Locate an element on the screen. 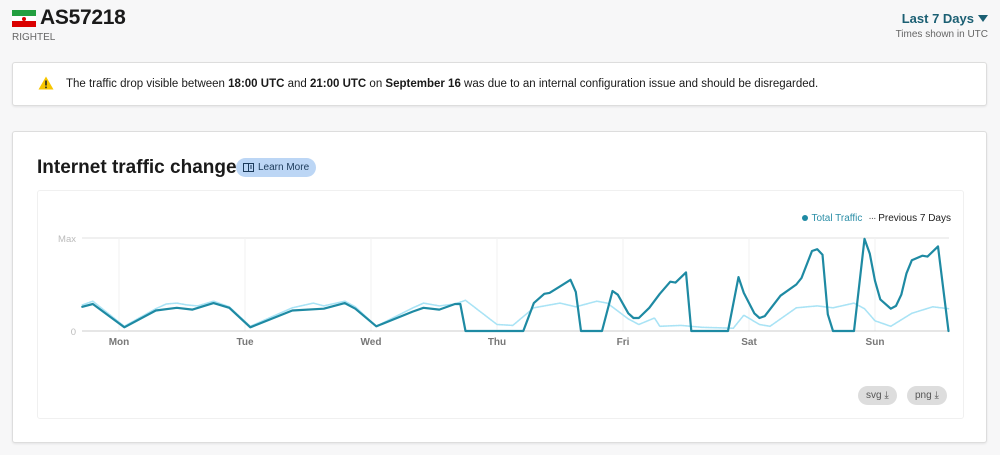  flag-stripe-green is located at coordinates (24, 13).